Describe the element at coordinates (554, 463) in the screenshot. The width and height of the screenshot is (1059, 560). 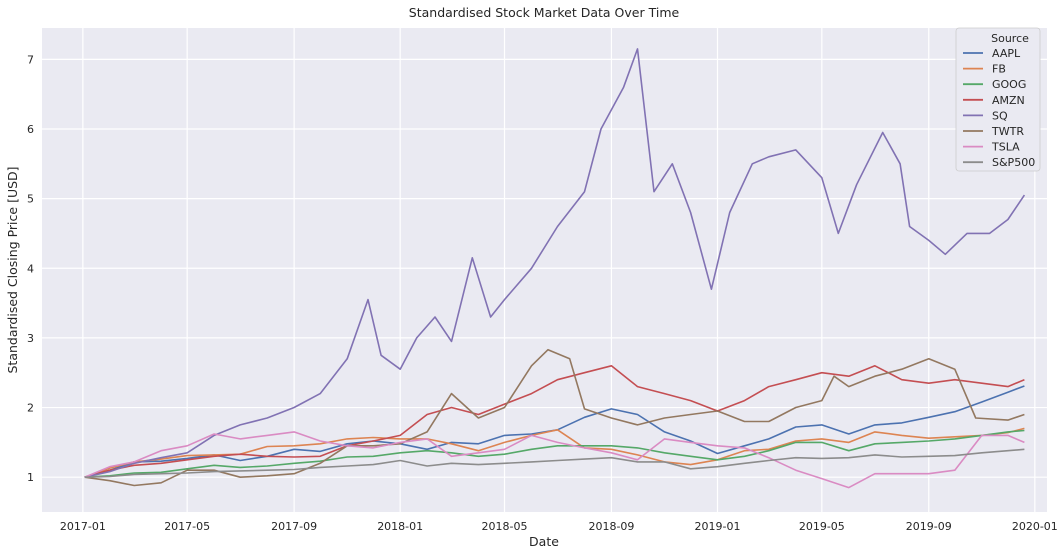
I see `series-line-sp500` at that location.